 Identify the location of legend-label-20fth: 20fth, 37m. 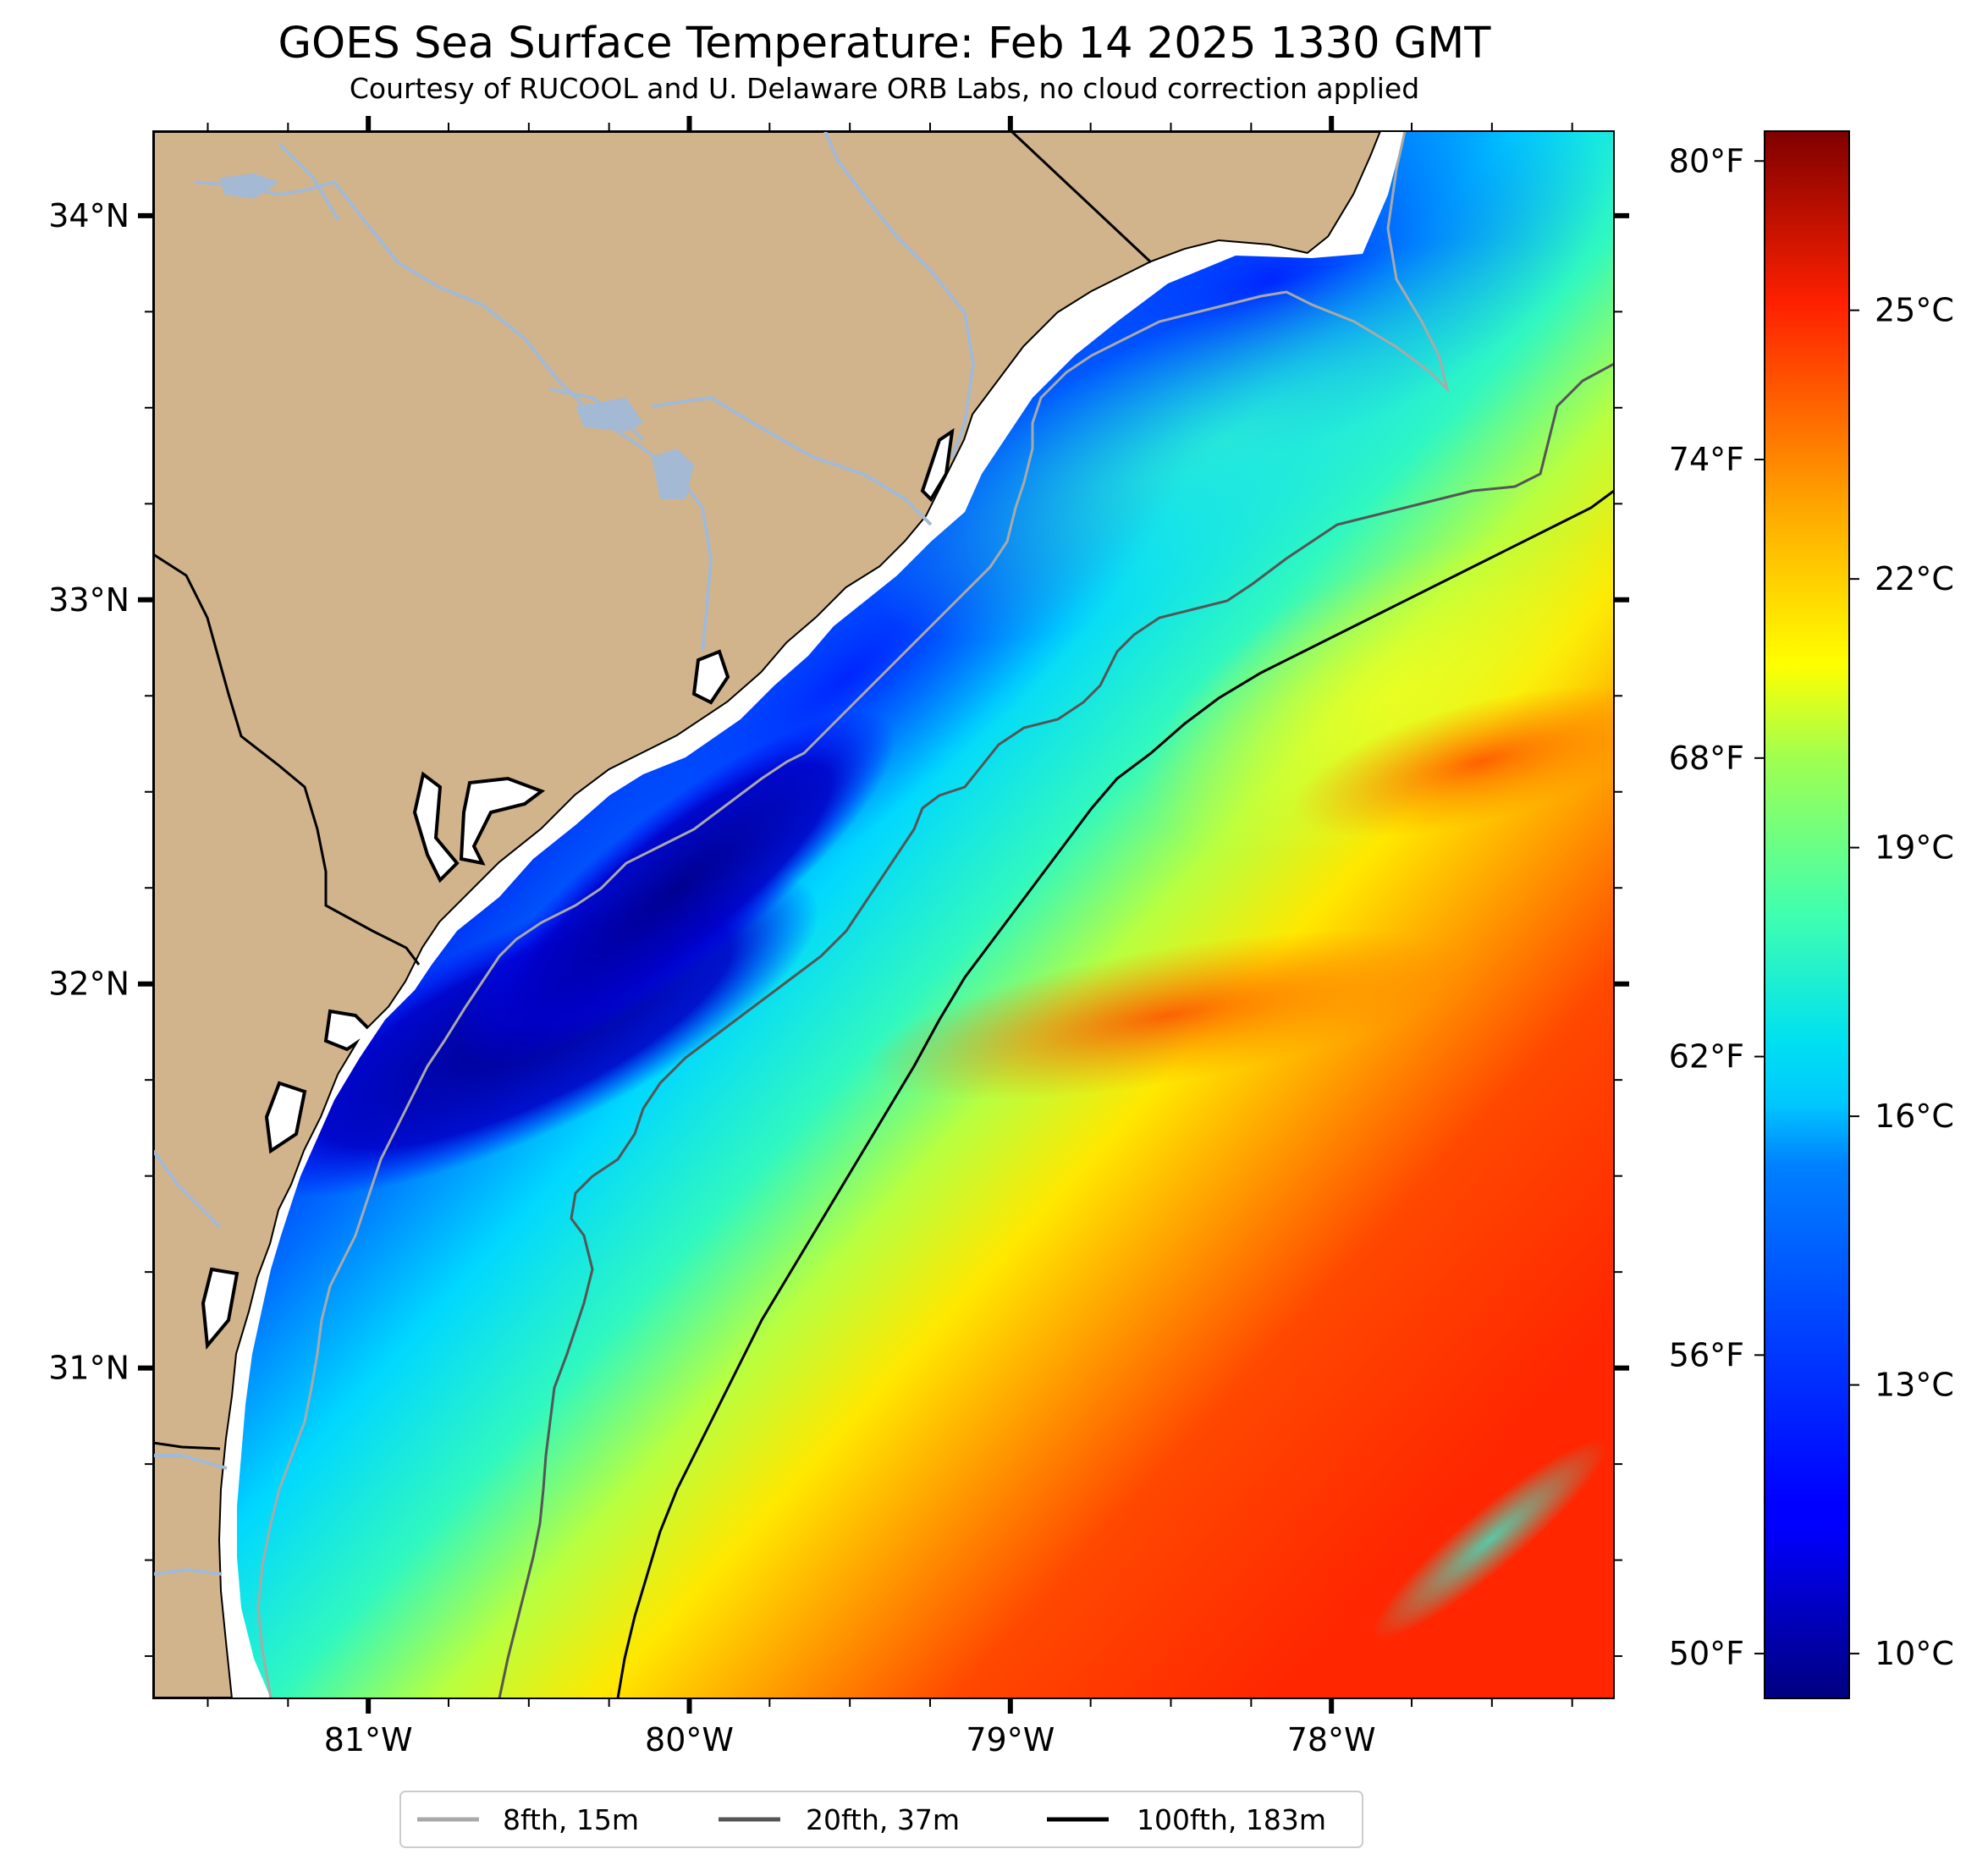
(883, 1820).